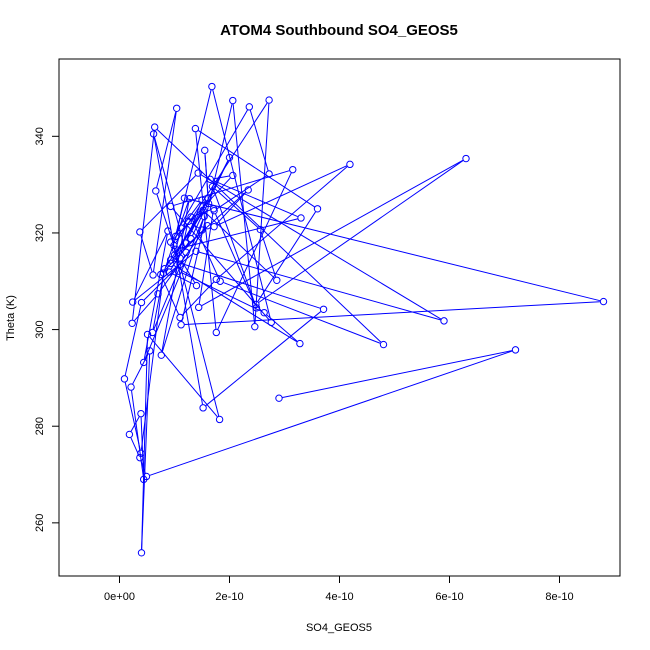  I want to click on x-axis-label: SO4_GEOS5, so click(339, 628).